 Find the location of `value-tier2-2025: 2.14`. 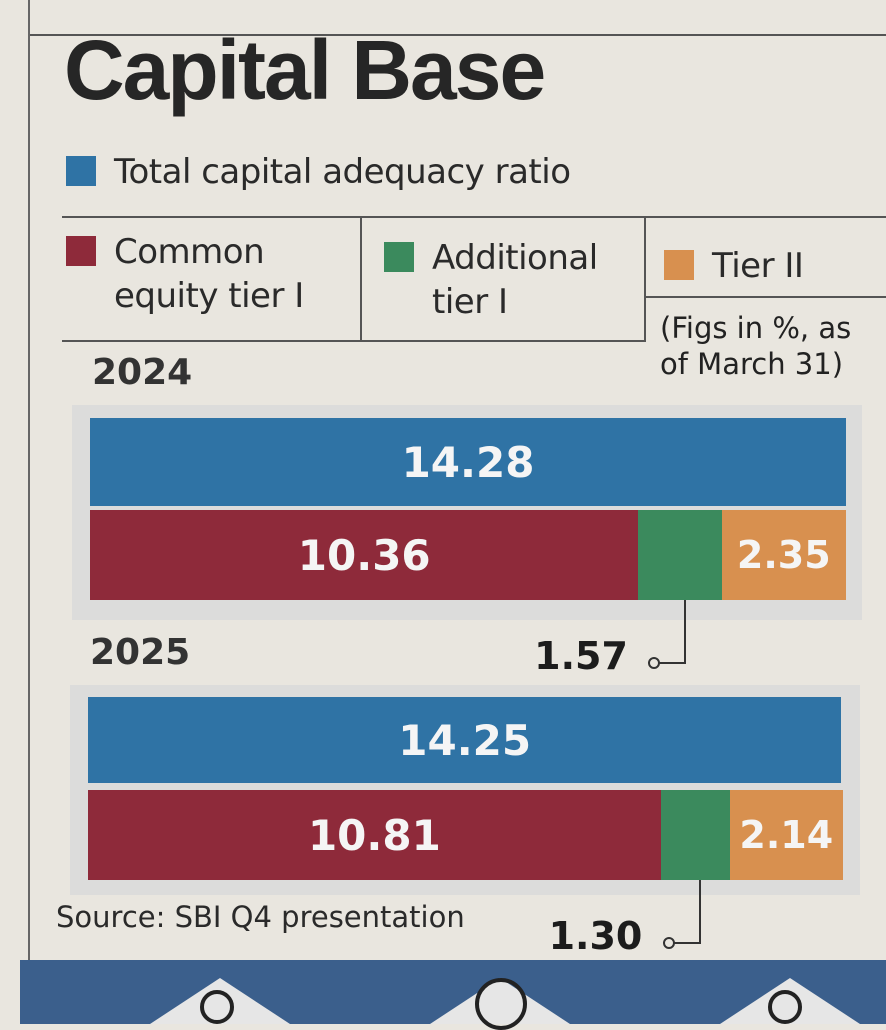

value-tier2-2025: 2.14 is located at coordinates (786, 835).